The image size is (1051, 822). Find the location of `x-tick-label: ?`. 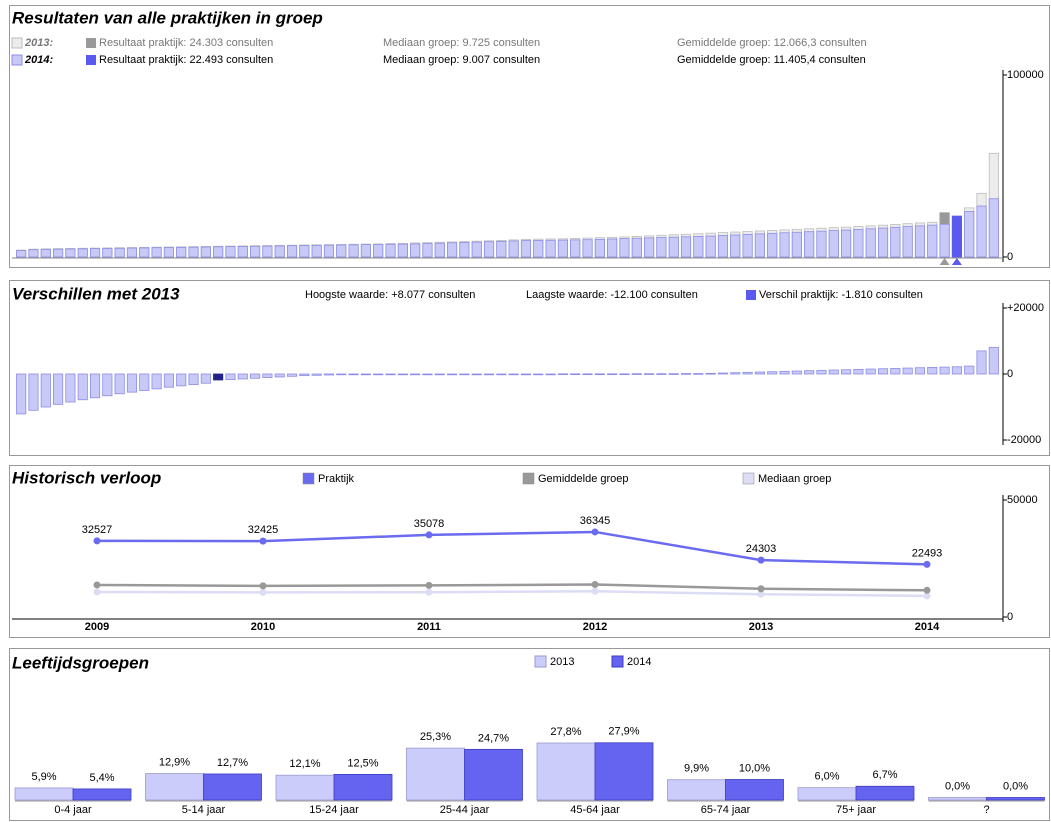

x-tick-label: ? is located at coordinates (986, 810).